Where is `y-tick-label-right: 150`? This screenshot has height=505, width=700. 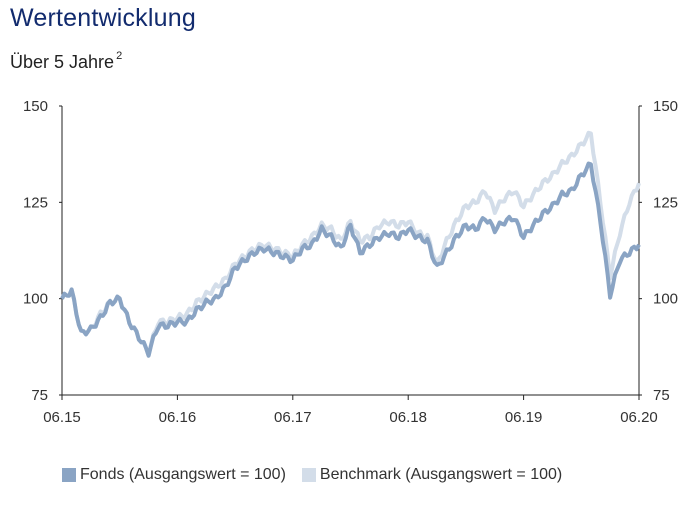 y-tick-label-right: 150 is located at coordinates (665, 106).